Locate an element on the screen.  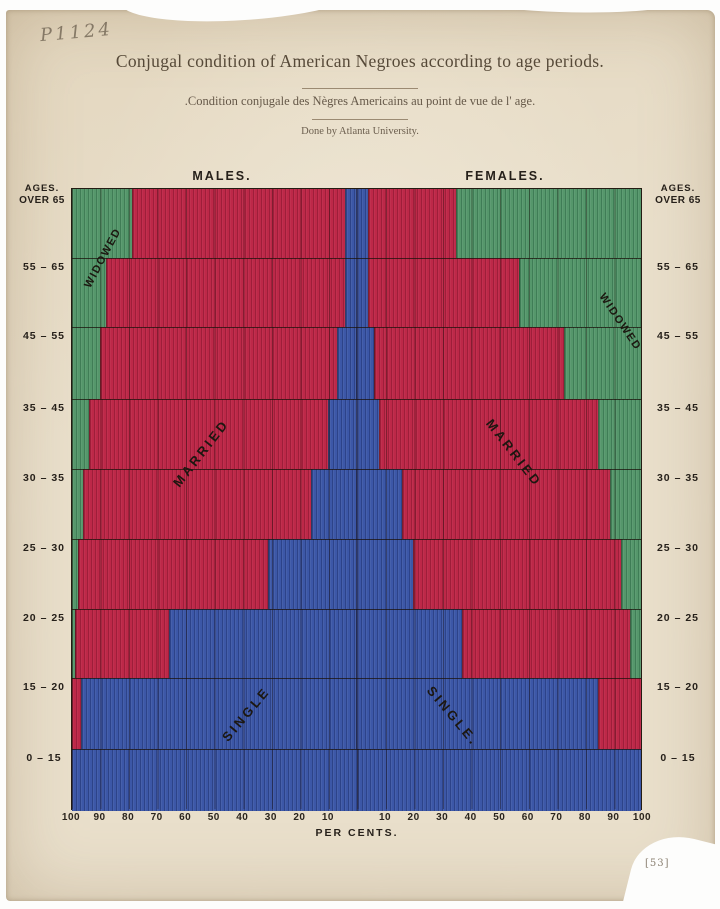
x-axis-tick-male-100: 100 is located at coordinates (71, 817).